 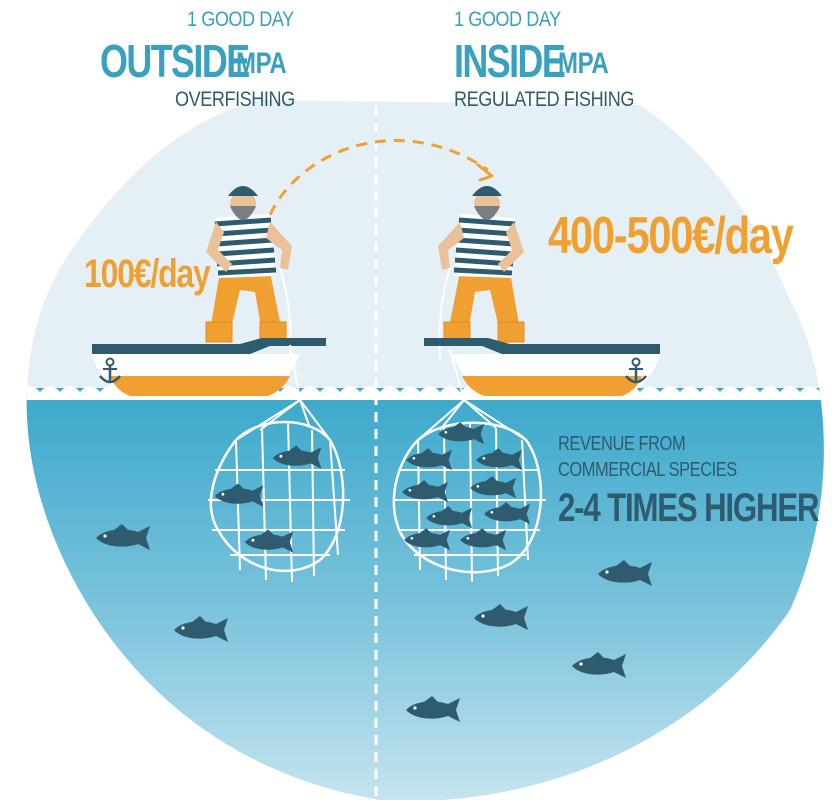 I want to click on right-headline: INSIDE, so click(x=510, y=61).